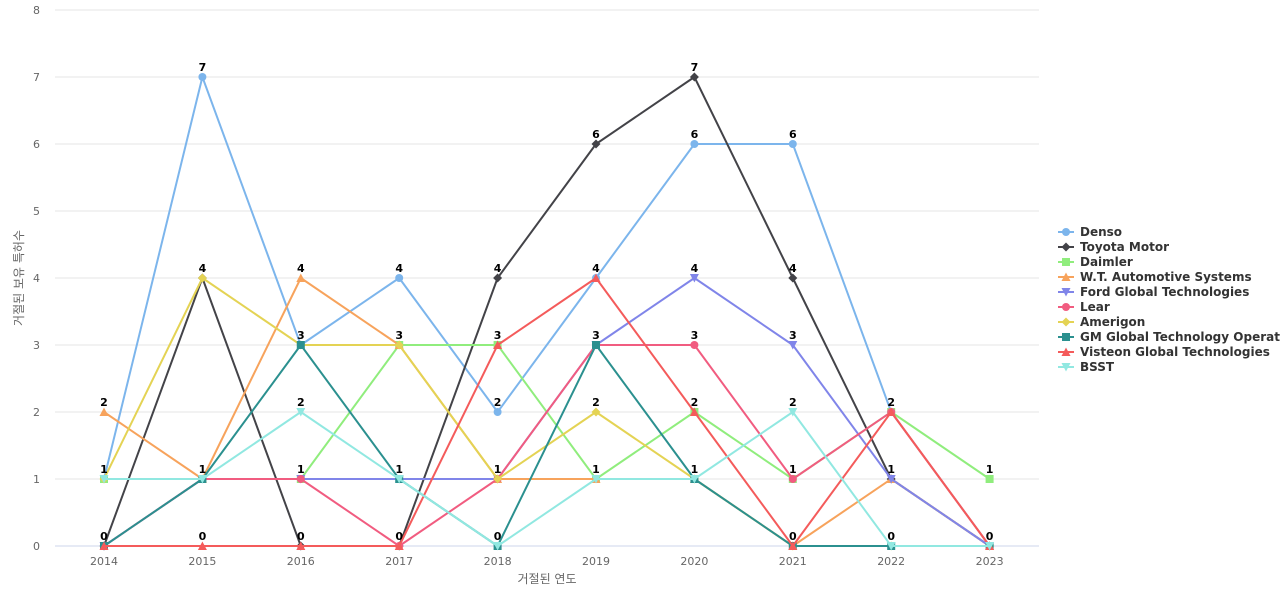 The image size is (1280, 600). I want to click on legend-item: Ford Global Technologies, so click(1169, 291).